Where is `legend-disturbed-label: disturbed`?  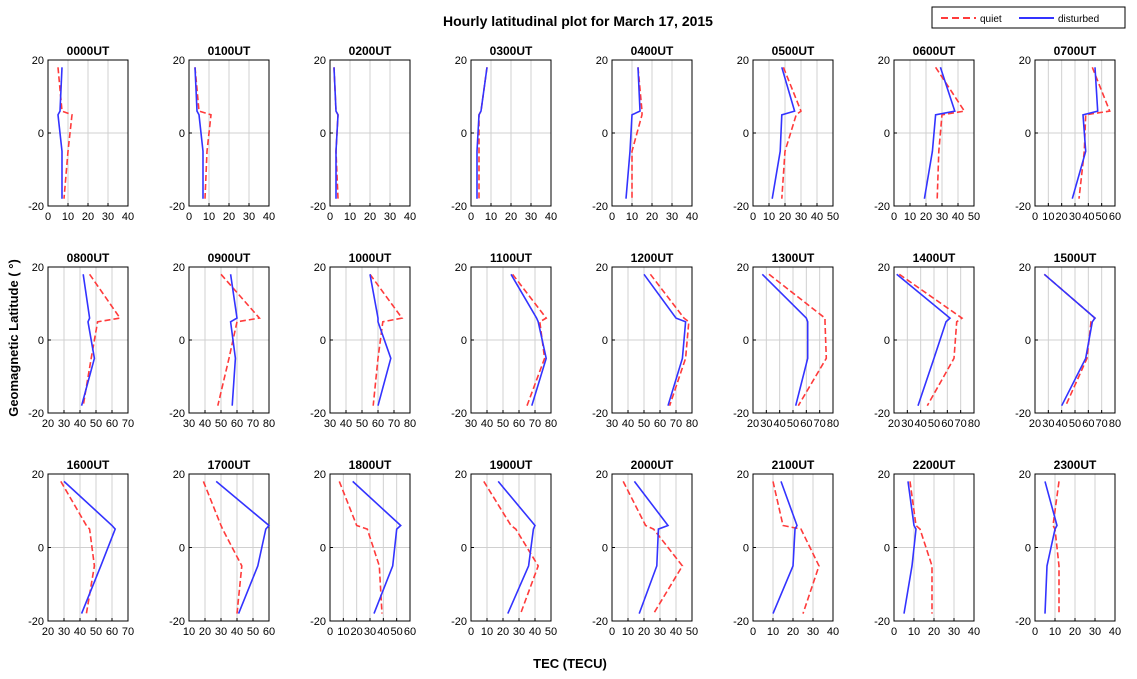 legend-disturbed-label: disturbed is located at coordinates (1078, 19).